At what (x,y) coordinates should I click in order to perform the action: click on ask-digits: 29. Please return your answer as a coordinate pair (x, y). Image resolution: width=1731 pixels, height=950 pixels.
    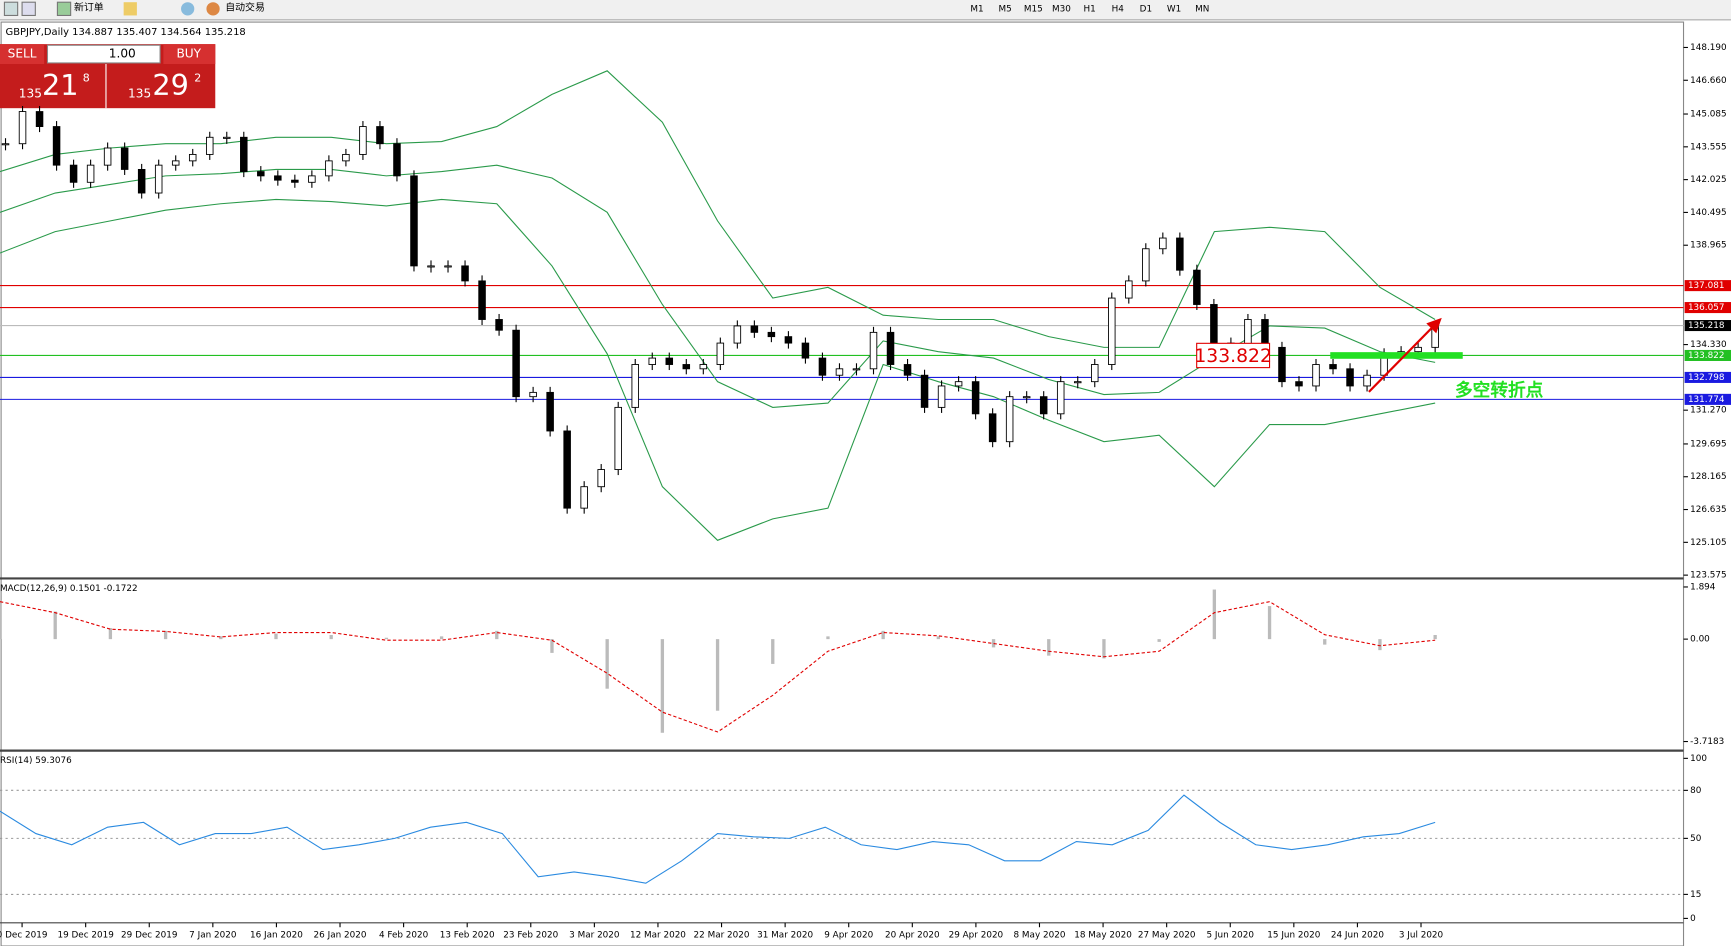
    Looking at the image, I should click on (170, 85).